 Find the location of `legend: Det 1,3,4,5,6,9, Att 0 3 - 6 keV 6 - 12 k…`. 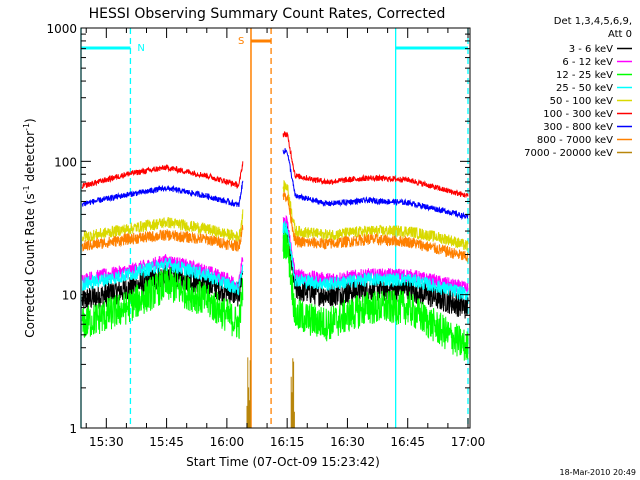

legend: Det 1,3,4,5,6,9, Att 0 3 - 6 keV 6 - 12 k… is located at coordinates (578, 87).